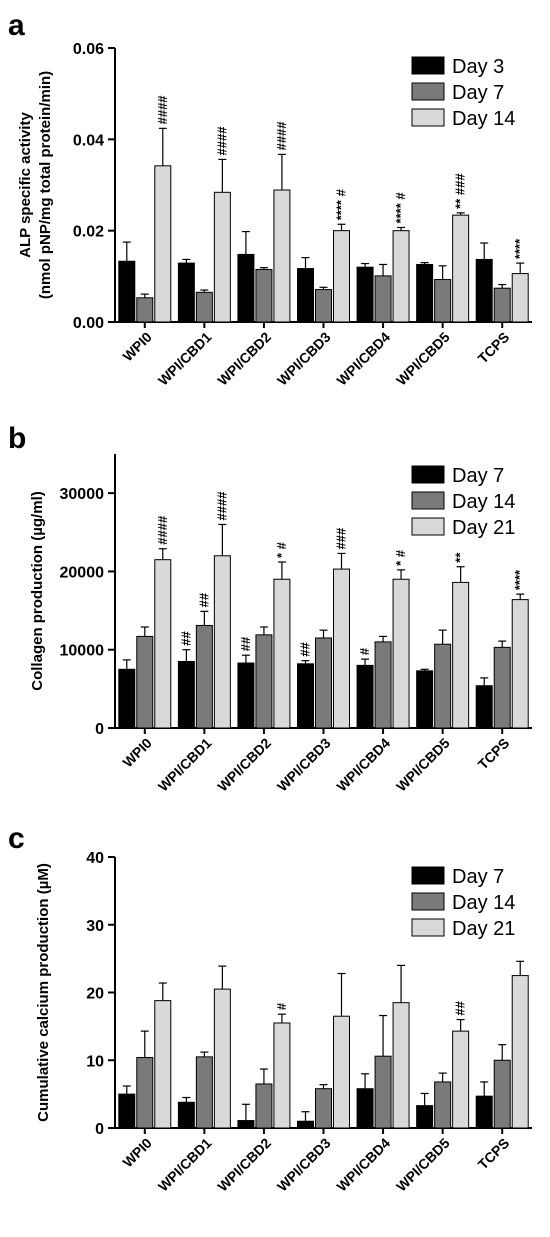 The height and width of the screenshot is (1237, 550). What do you see at coordinates (88, 232) in the screenshot?
I see `y-tick-label: 0.02` at bounding box center [88, 232].